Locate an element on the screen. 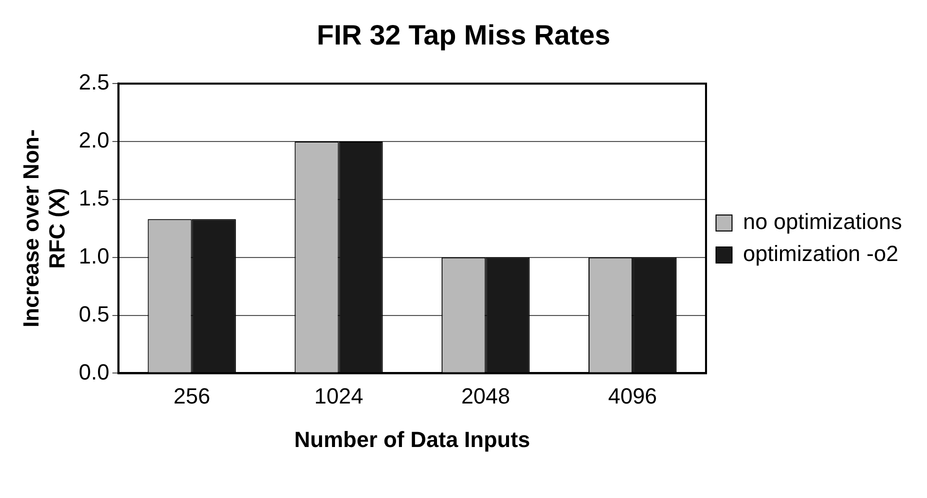 This screenshot has height=498, width=927. legend-label: no optimizations is located at coordinates (822, 221).